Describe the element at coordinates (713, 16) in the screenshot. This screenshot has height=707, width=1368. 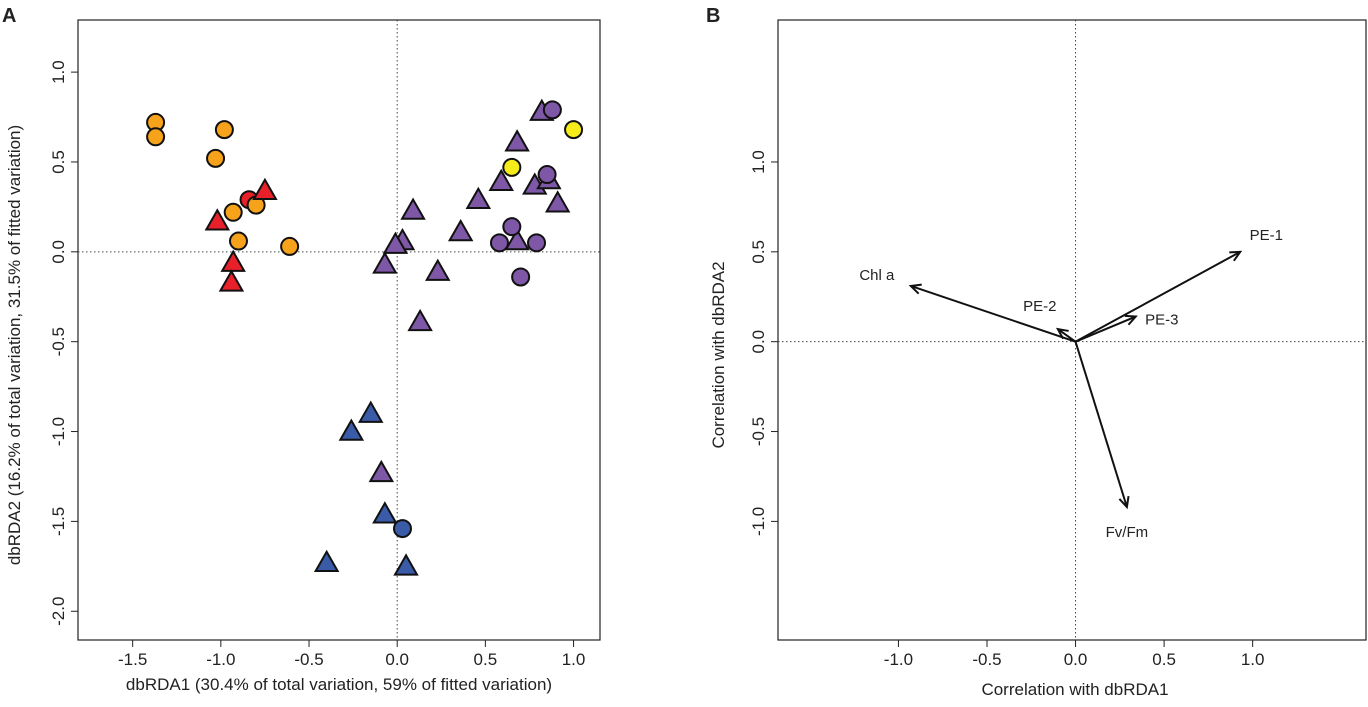
I see `panel-b-label: B` at that location.